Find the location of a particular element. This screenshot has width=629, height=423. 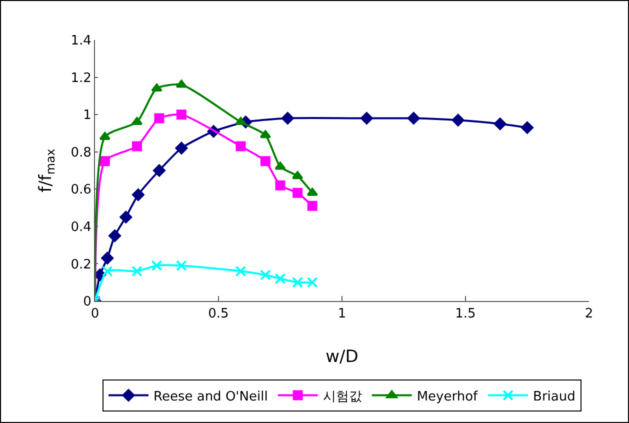

y-tick-label: 0.4 is located at coordinates (81, 227).